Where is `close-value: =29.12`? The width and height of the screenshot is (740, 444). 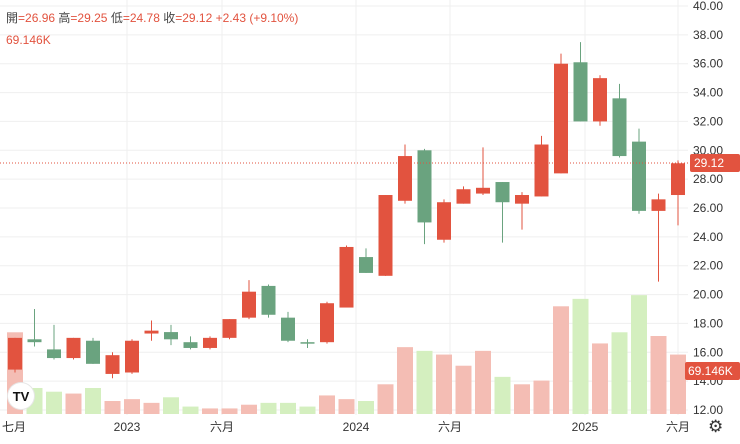 close-value: =29.12 is located at coordinates (194, 18).